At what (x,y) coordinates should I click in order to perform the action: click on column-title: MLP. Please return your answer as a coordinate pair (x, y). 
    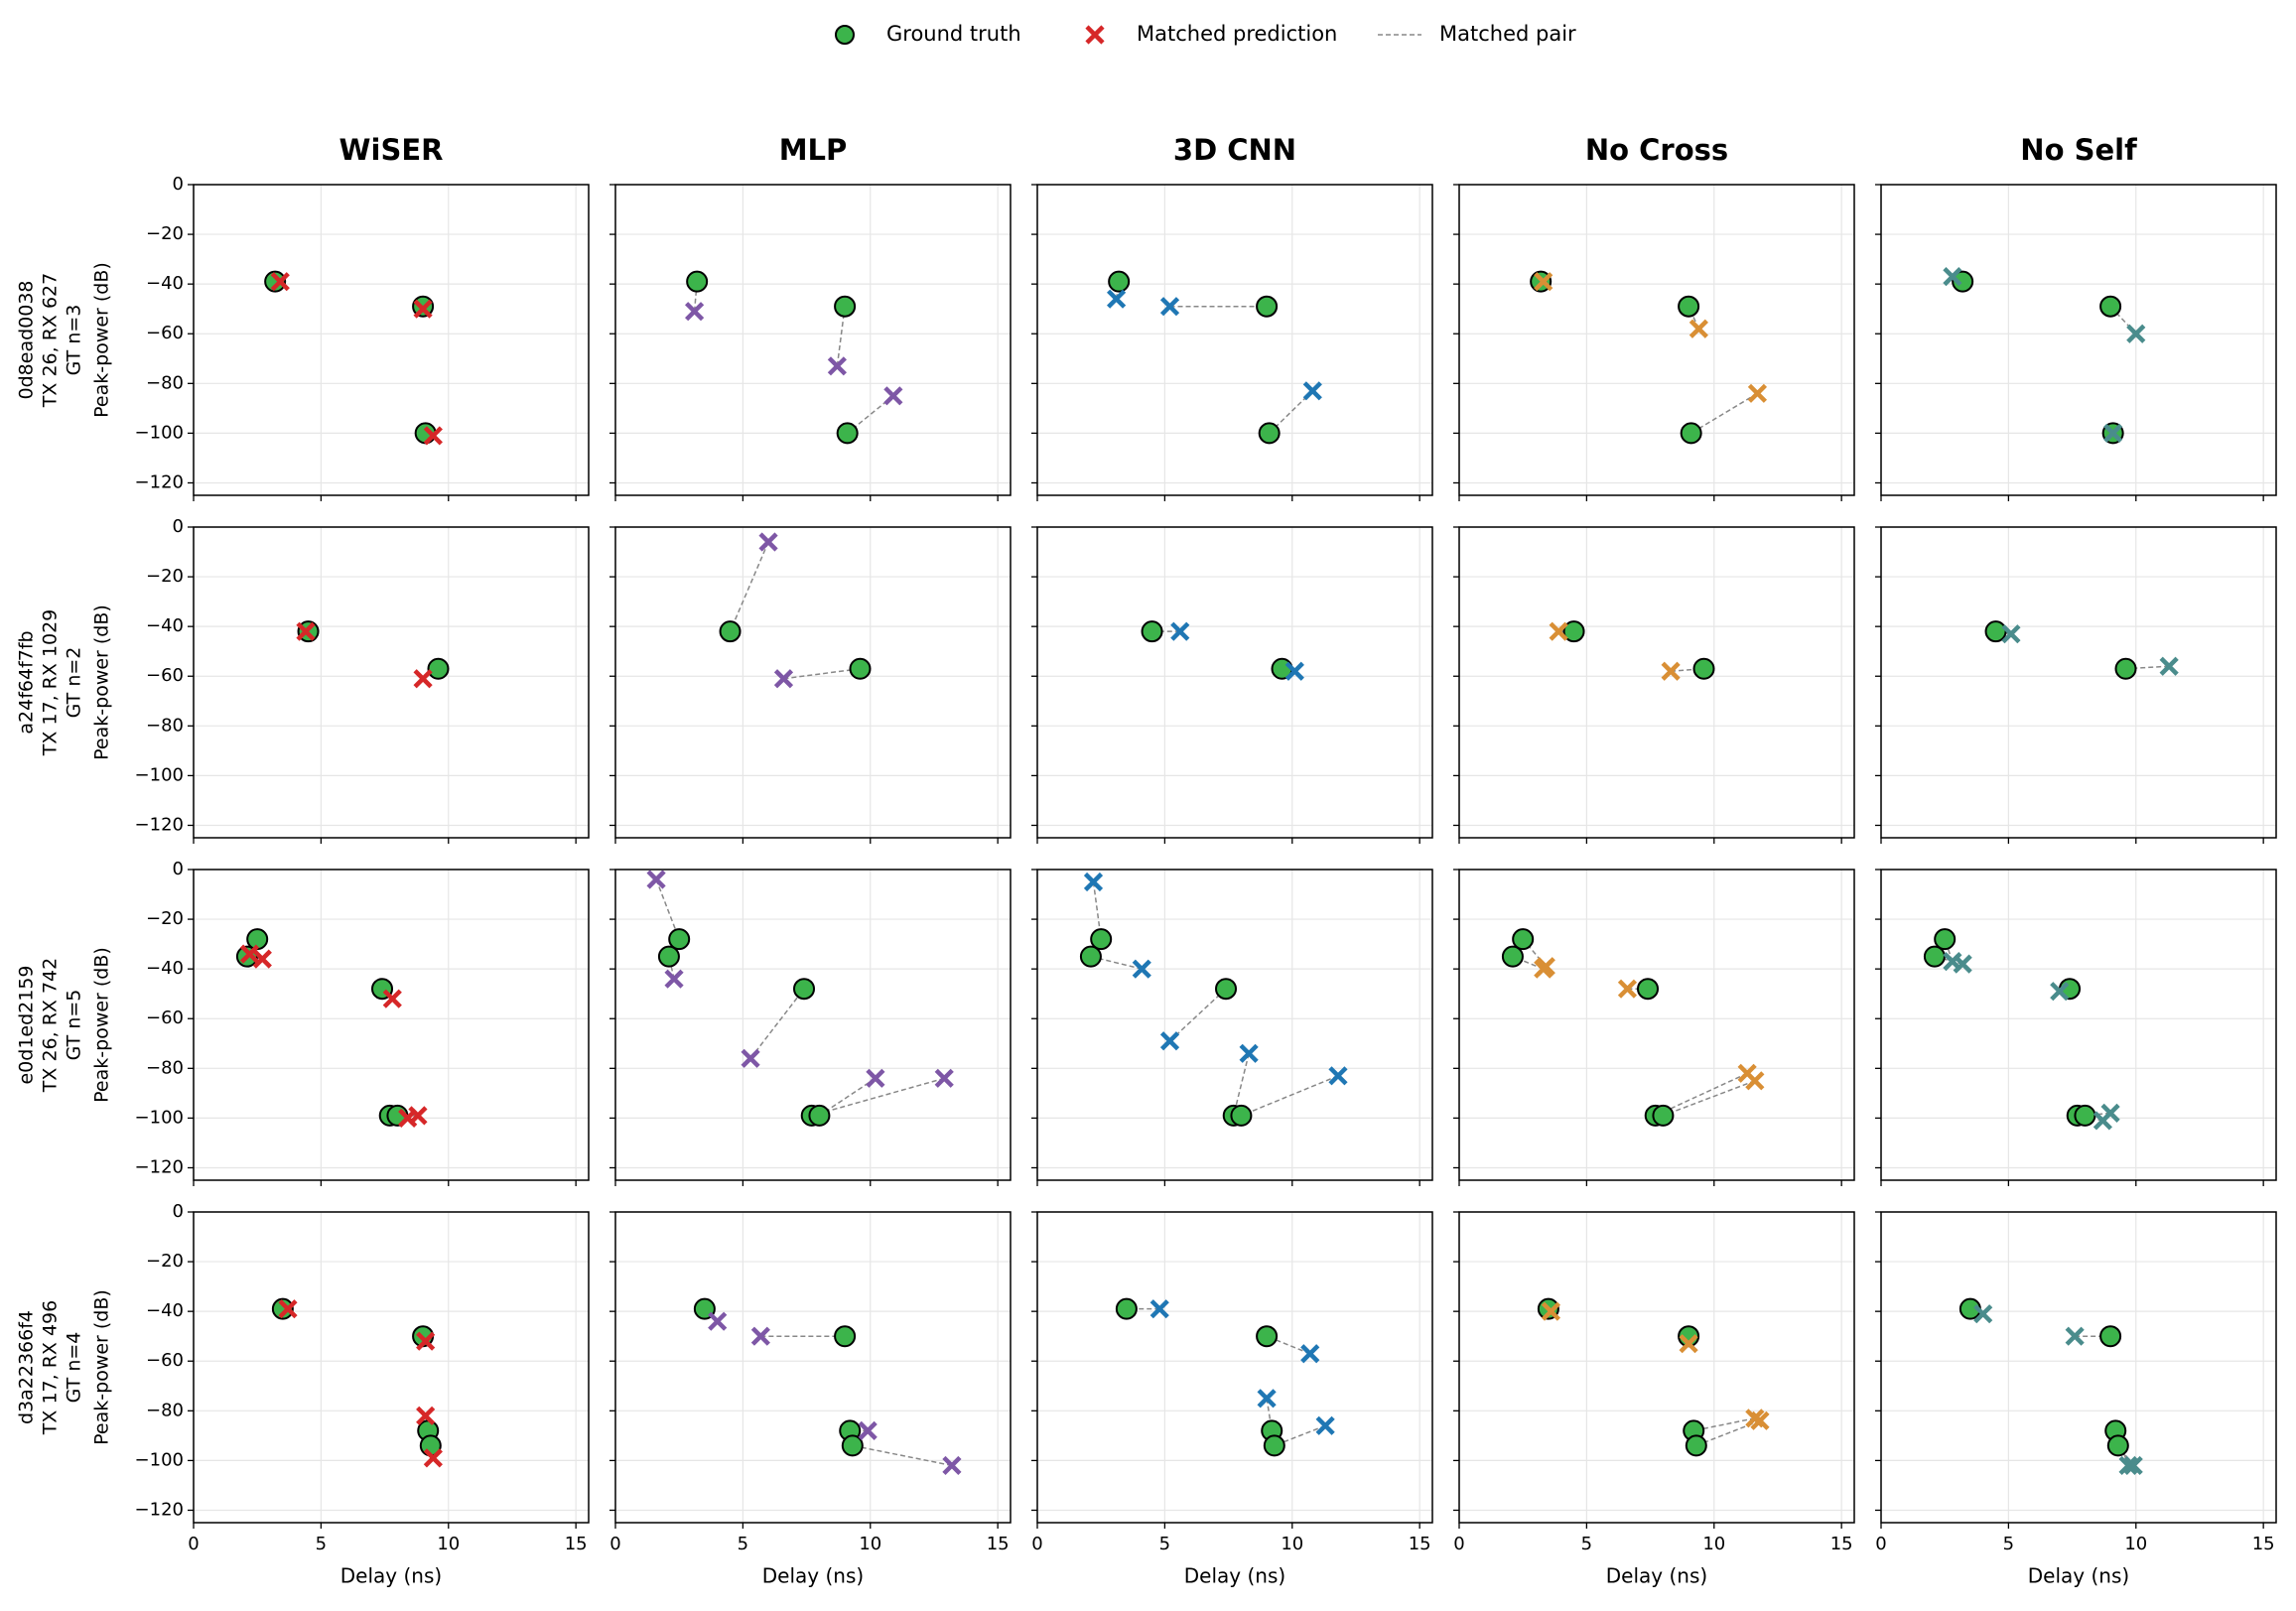
    Looking at the image, I should click on (814, 150).